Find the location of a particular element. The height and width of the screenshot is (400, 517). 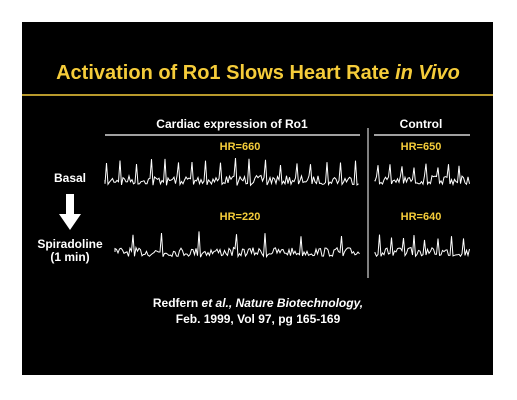

citation-author: Redfern is located at coordinates (175, 303).